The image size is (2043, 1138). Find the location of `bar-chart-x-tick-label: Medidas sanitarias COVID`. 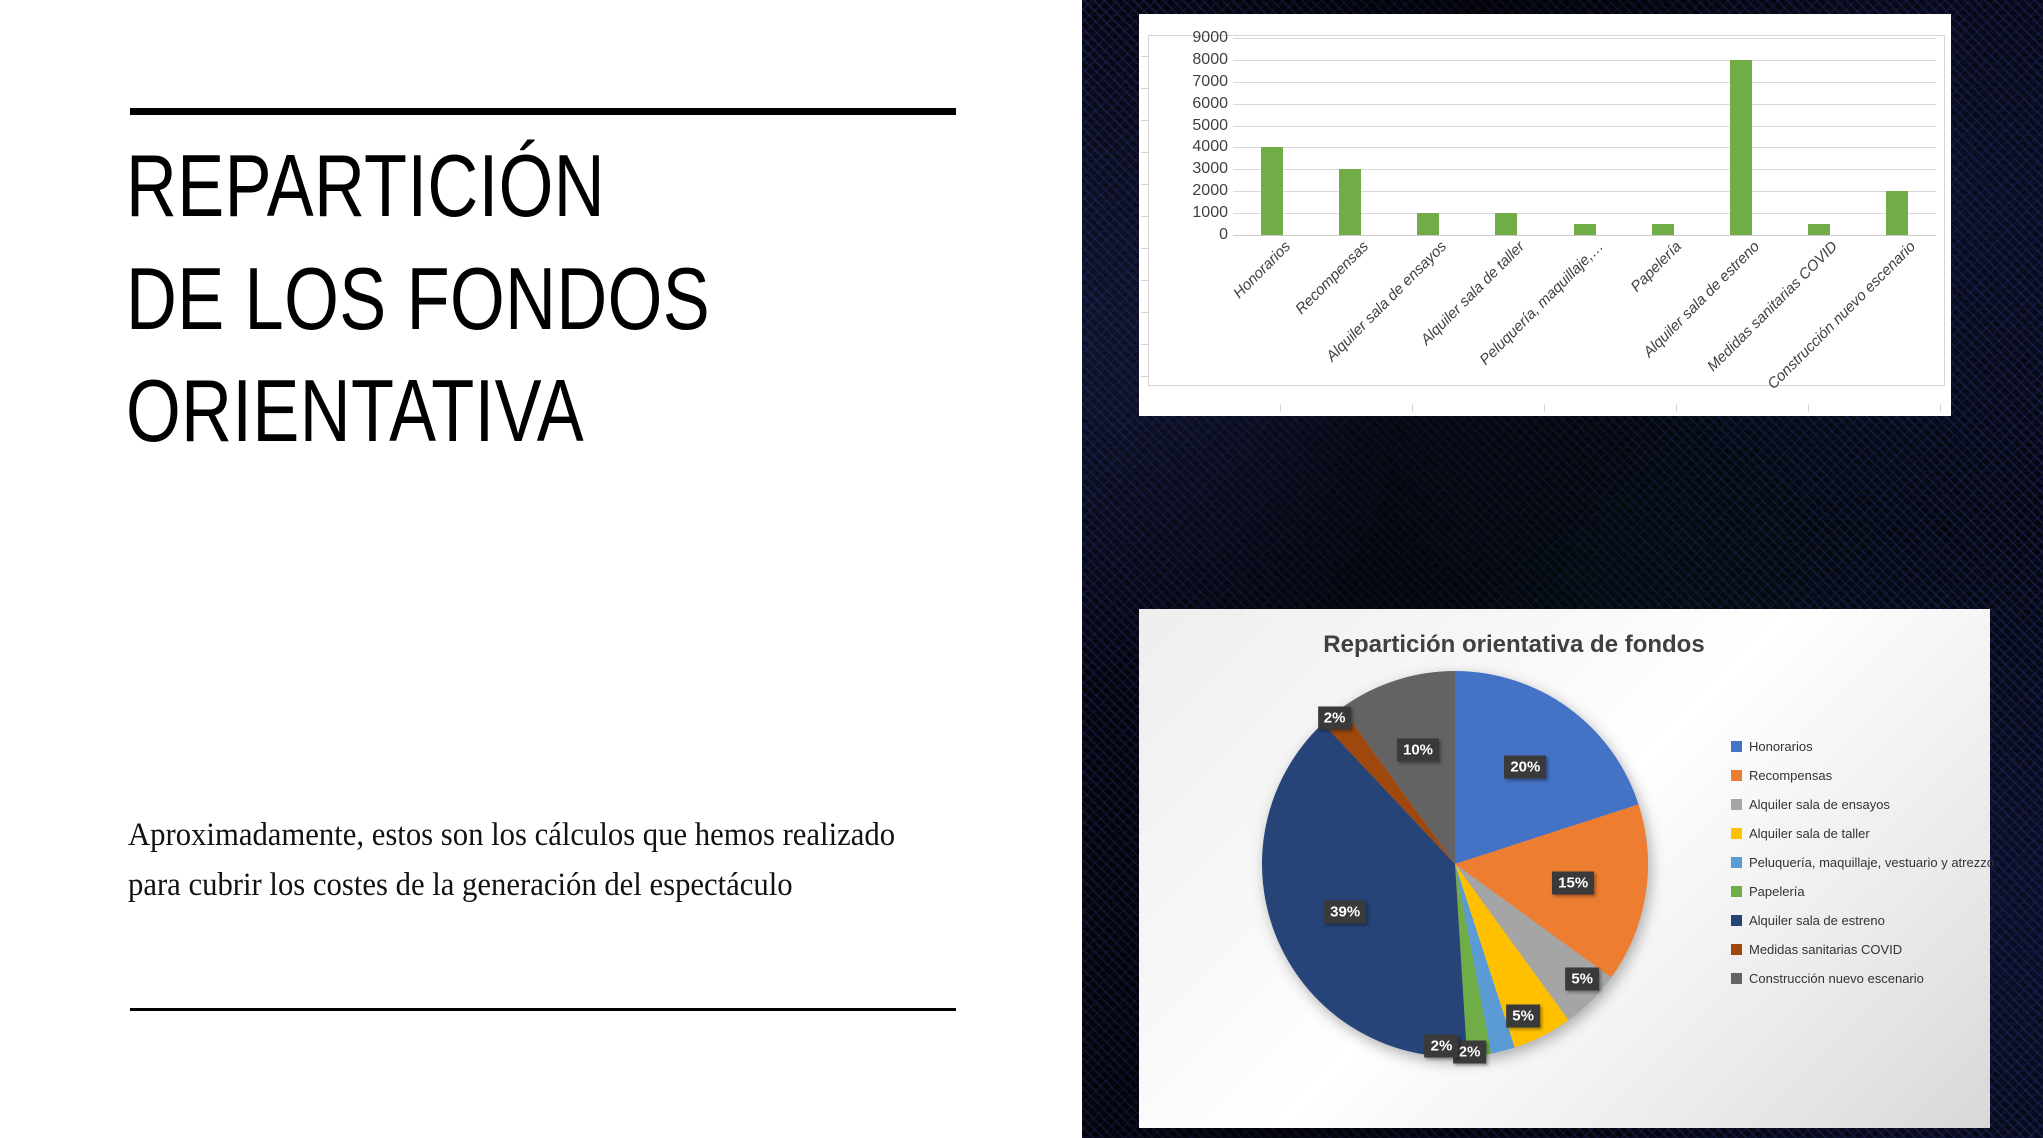

bar-chart-x-tick-label: Medidas sanitarias COVID is located at coordinates (1772, 306).